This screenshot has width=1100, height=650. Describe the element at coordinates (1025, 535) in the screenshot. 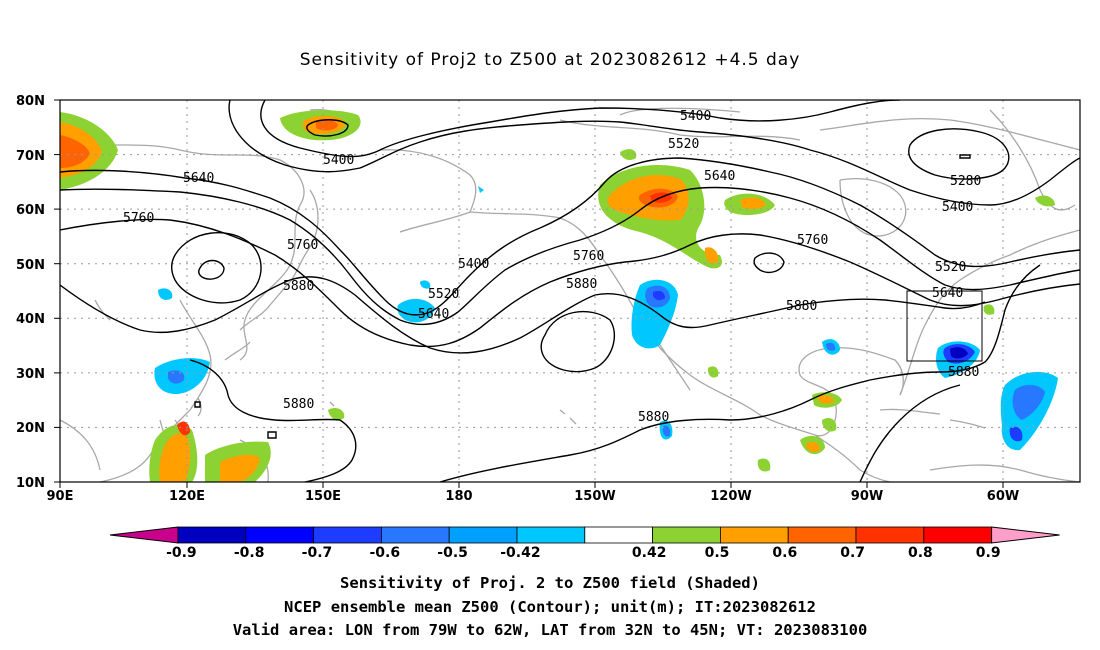

I see `colorbar-pos-end` at that location.